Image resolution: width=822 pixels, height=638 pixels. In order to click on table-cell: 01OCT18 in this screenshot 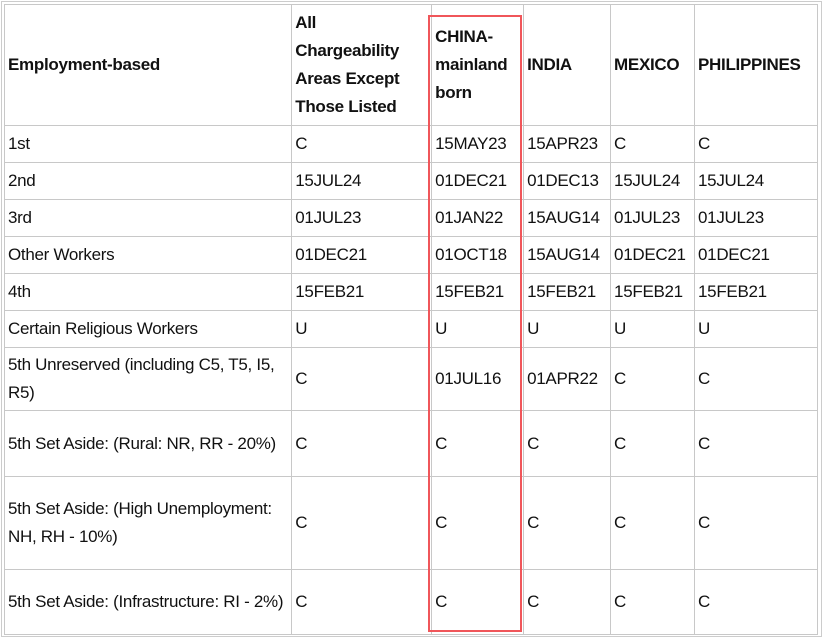, I will do `click(478, 255)`.